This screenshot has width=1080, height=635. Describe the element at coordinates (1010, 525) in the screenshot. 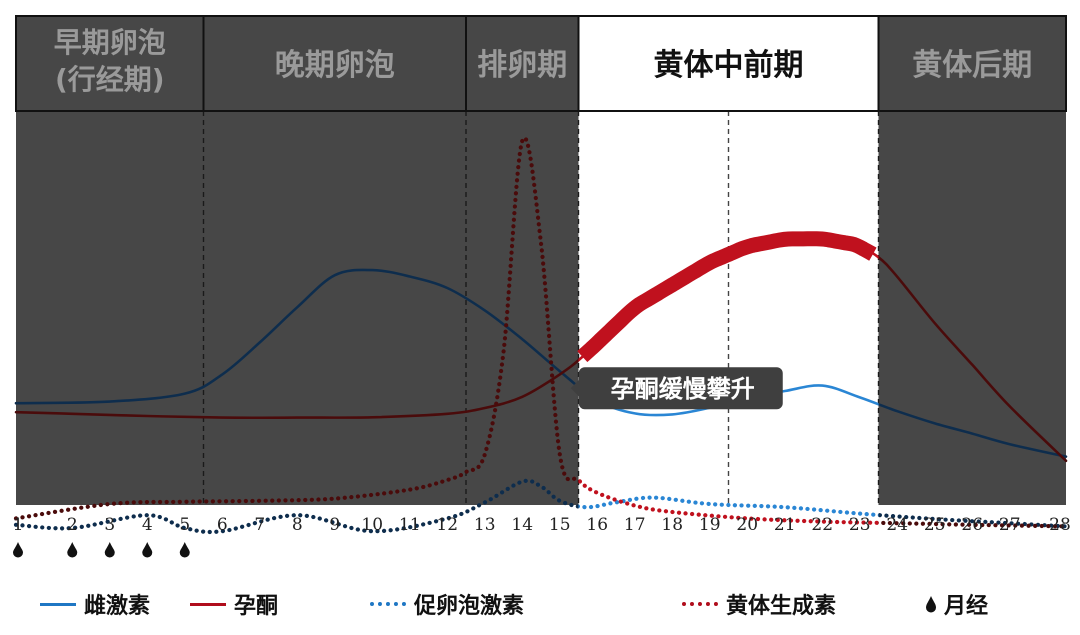

I see `x-tick-27: 27` at that location.